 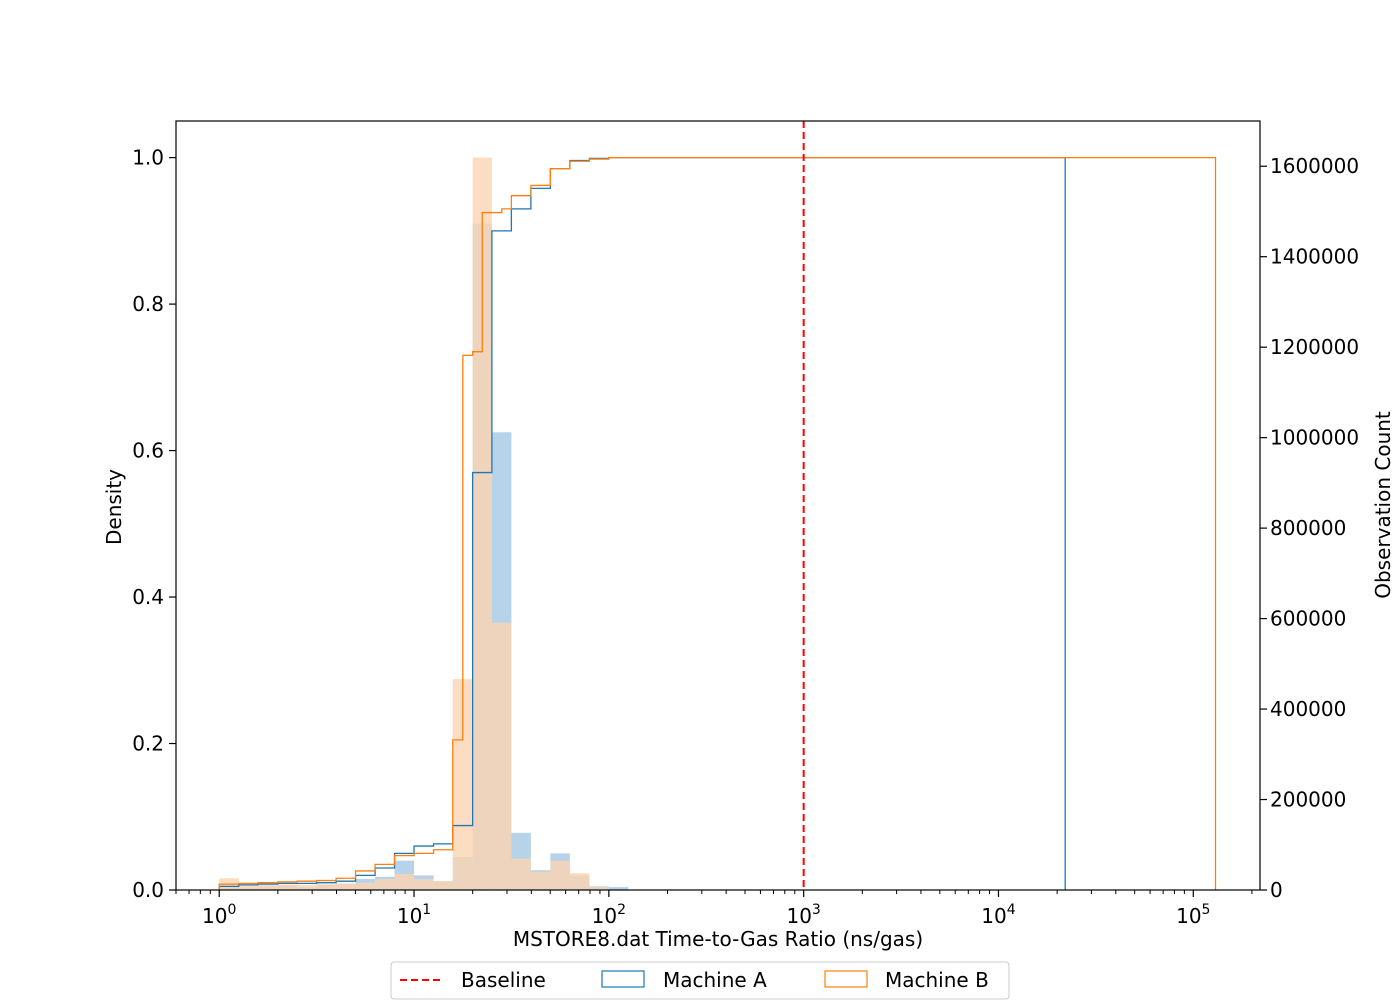 What do you see at coordinates (148, 158) in the screenshot?
I see `left-y-tick-label: 1.0` at bounding box center [148, 158].